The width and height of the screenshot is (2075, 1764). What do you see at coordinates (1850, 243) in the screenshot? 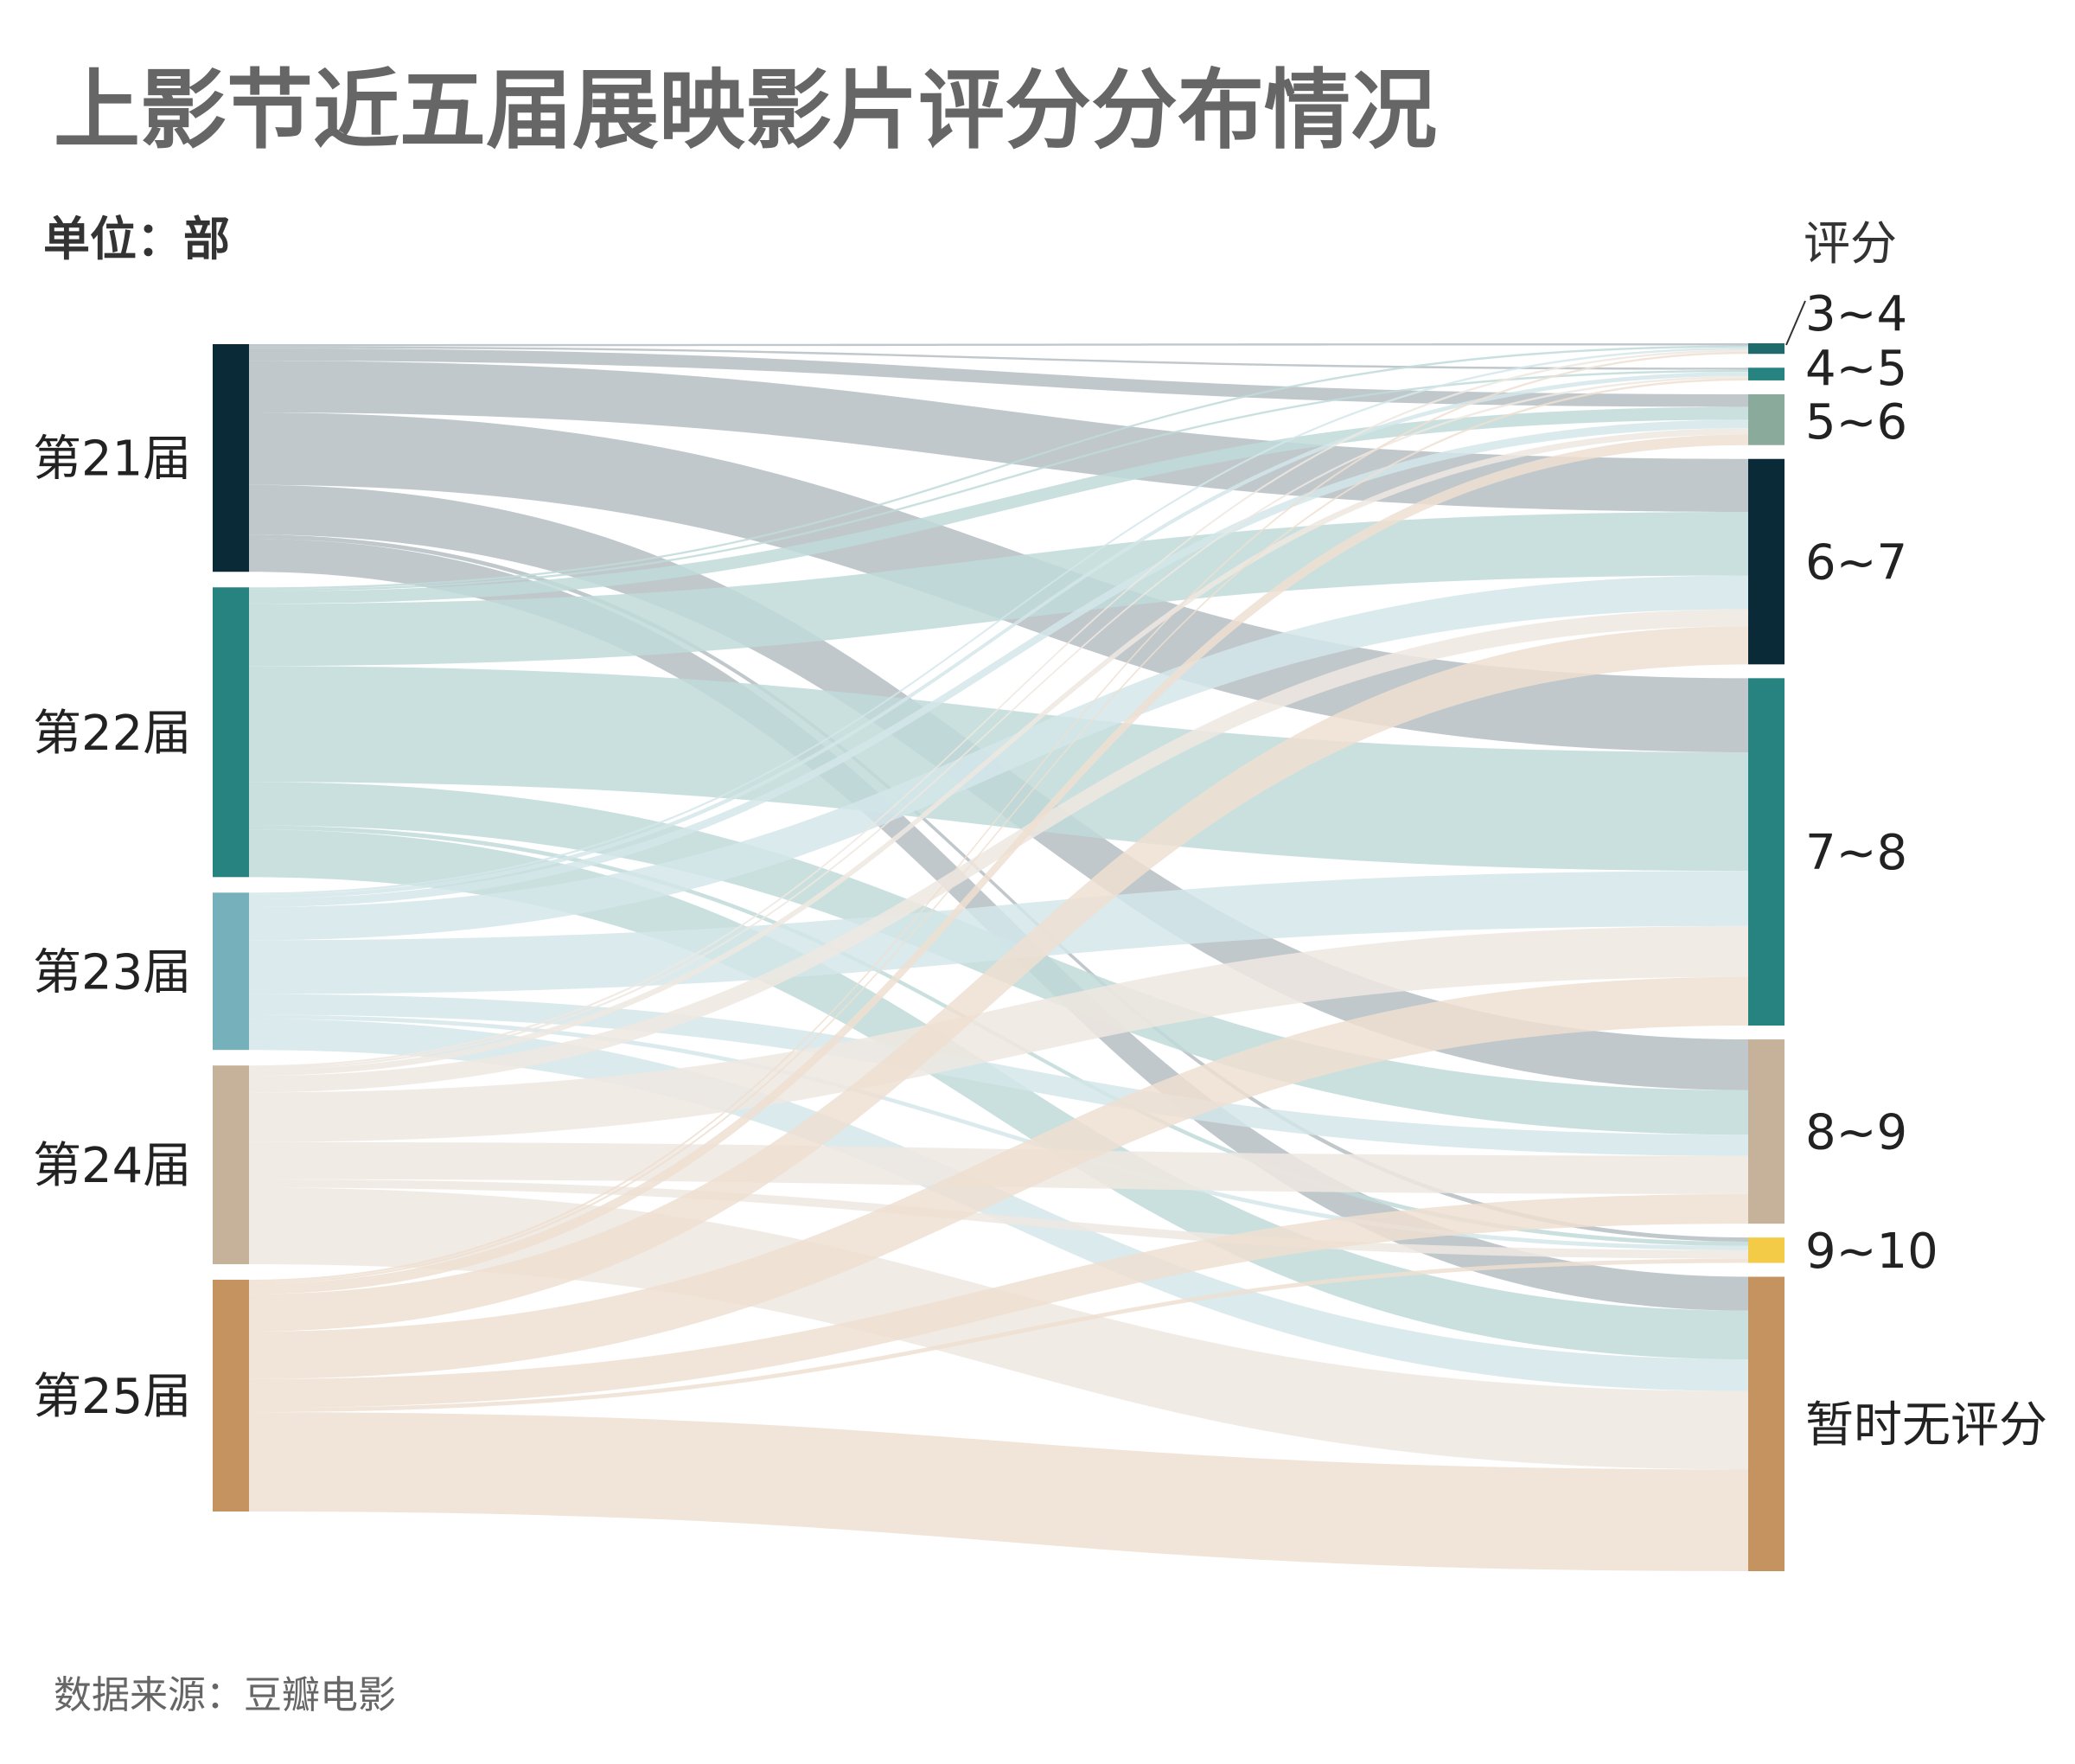
I see `right-axis-title: 评分` at bounding box center [1850, 243].